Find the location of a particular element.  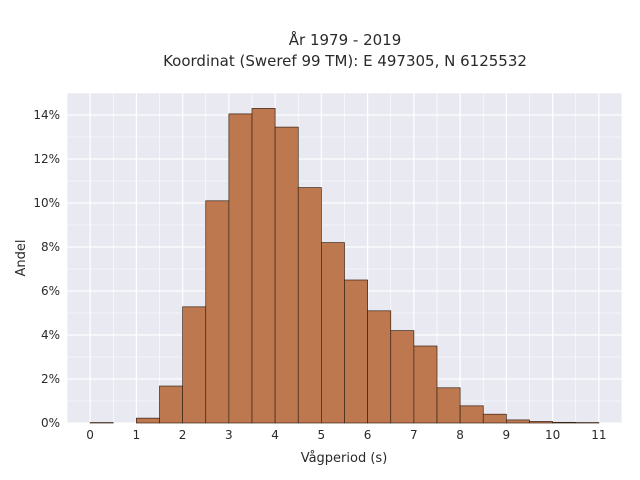

y-tick-label: 0% is located at coordinates (50, 423).